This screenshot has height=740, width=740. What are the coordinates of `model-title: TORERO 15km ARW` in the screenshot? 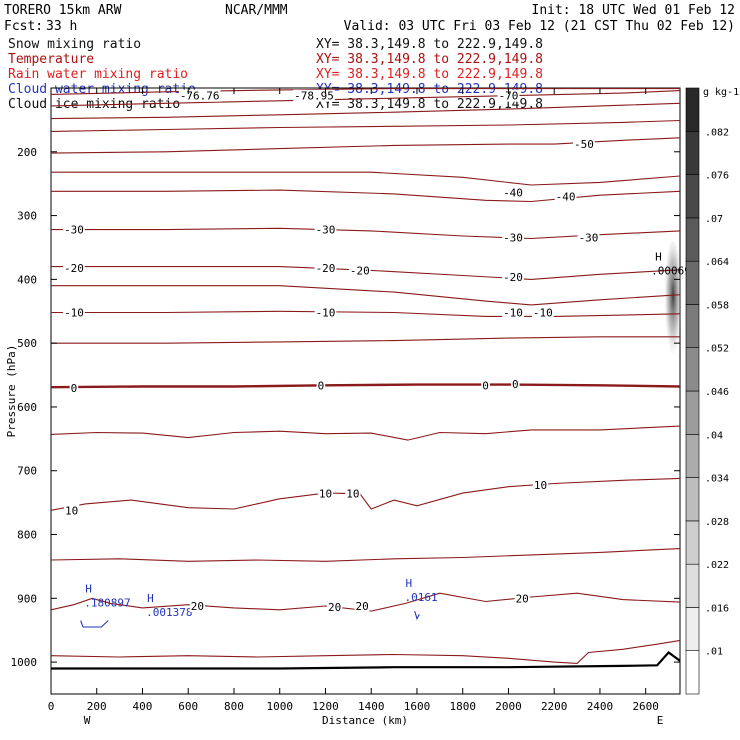 It's located at (63, 10).